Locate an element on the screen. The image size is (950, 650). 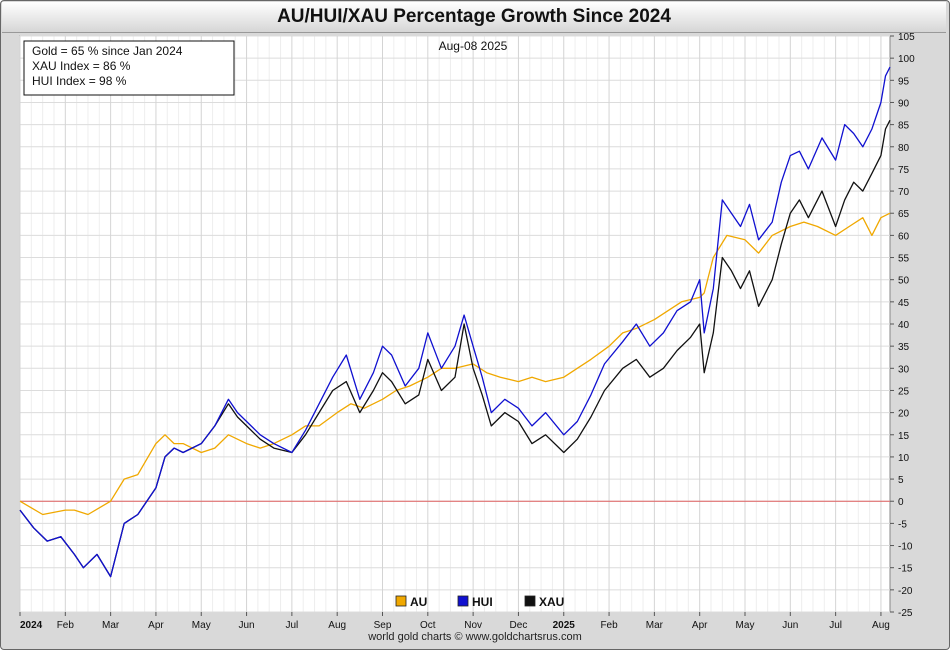
y-tick-label: 100 is located at coordinates (906, 59).